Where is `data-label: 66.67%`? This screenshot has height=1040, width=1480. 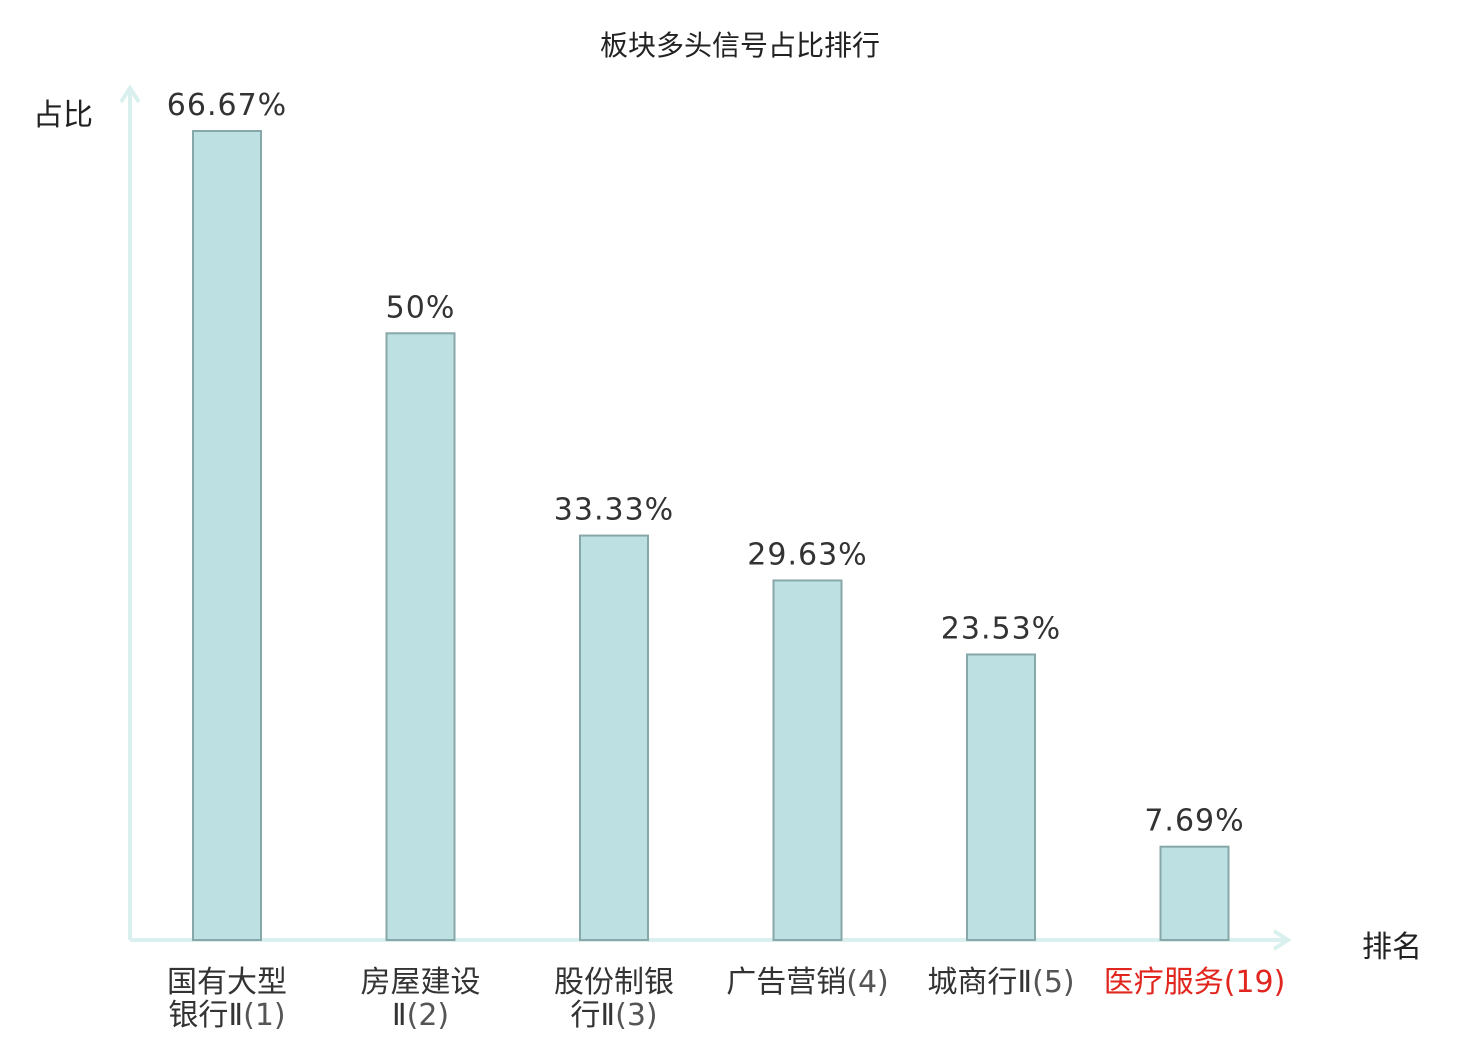
data-label: 66.67% is located at coordinates (227, 105).